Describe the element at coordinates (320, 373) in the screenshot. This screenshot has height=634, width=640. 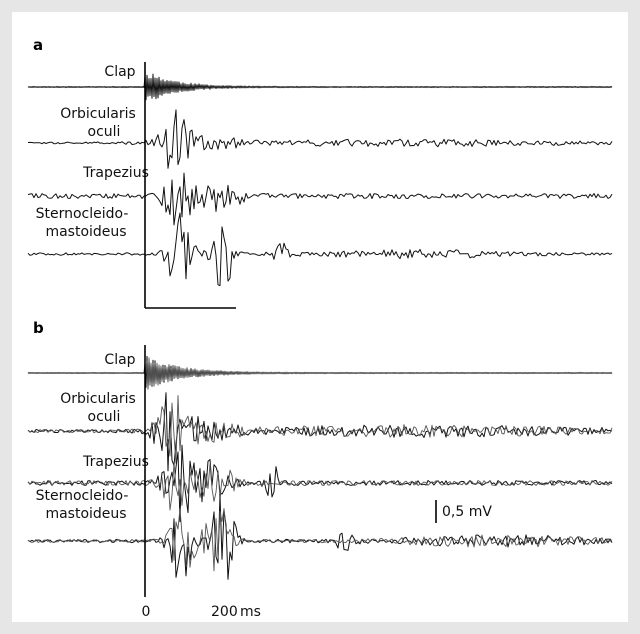
I see `panel-b-clap-trace-overlay` at that location.